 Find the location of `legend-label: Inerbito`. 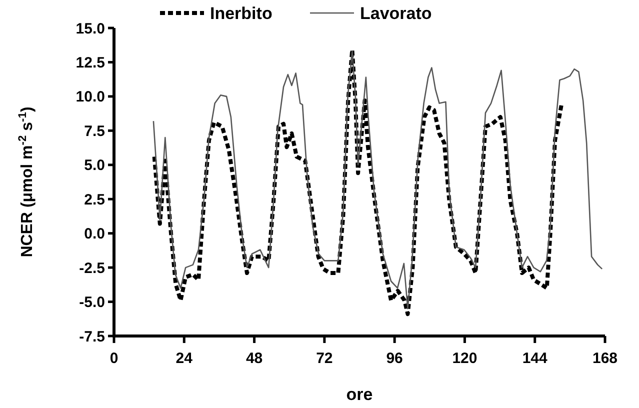

legend-label: Inerbito is located at coordinates (241, 13).